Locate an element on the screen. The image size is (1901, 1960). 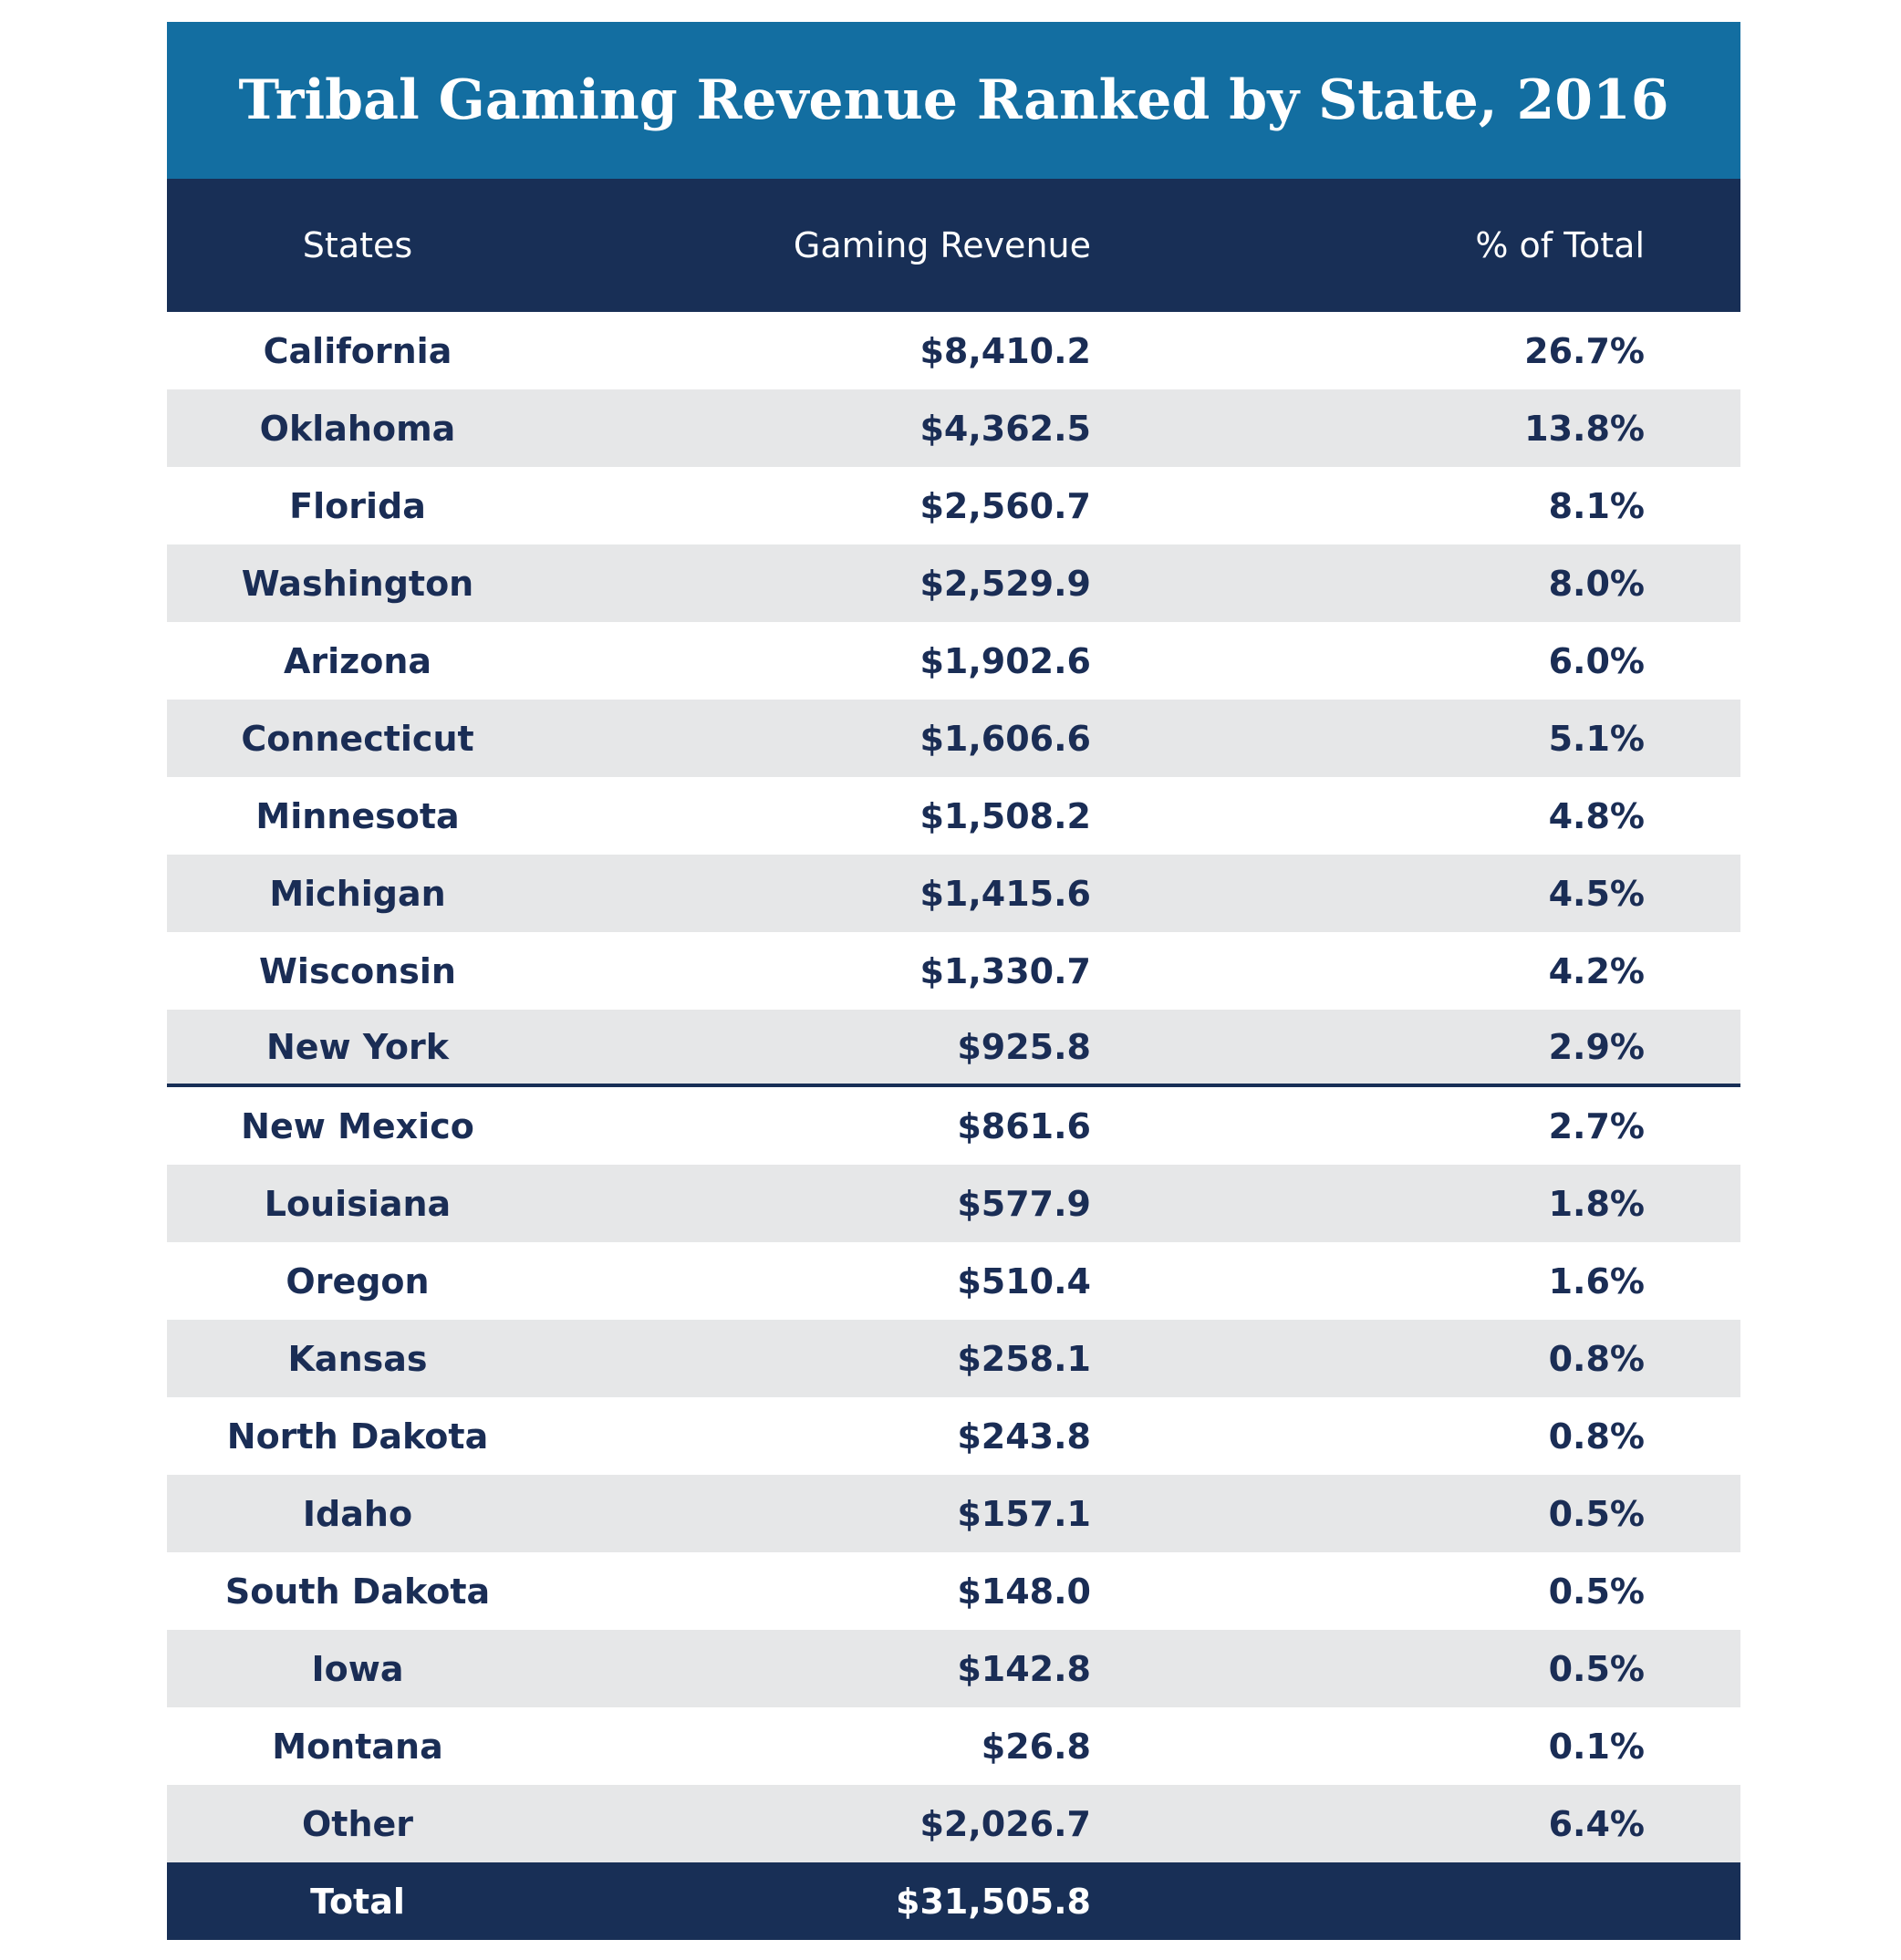
table-row: Florida $2,560.7 8.1% is located at coordinates (953, 506).